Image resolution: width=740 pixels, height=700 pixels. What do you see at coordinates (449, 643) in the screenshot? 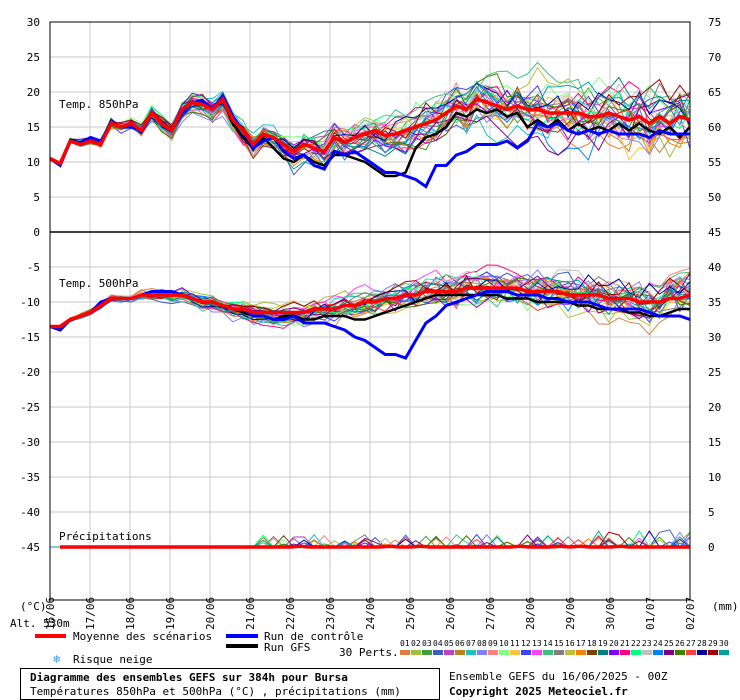
I see `pert-legend-number: 05` at bounding box center [449, 643].